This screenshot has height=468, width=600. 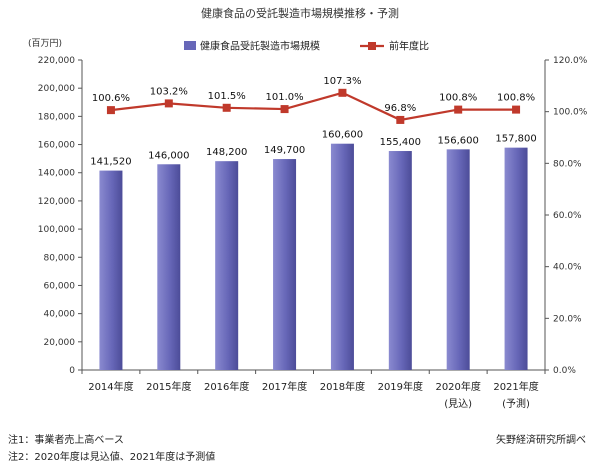 What do you see at coordinates (72, 371) in the screenshot?
I see `left-axis-tick-label: 0` at bounding box center [72, 371].